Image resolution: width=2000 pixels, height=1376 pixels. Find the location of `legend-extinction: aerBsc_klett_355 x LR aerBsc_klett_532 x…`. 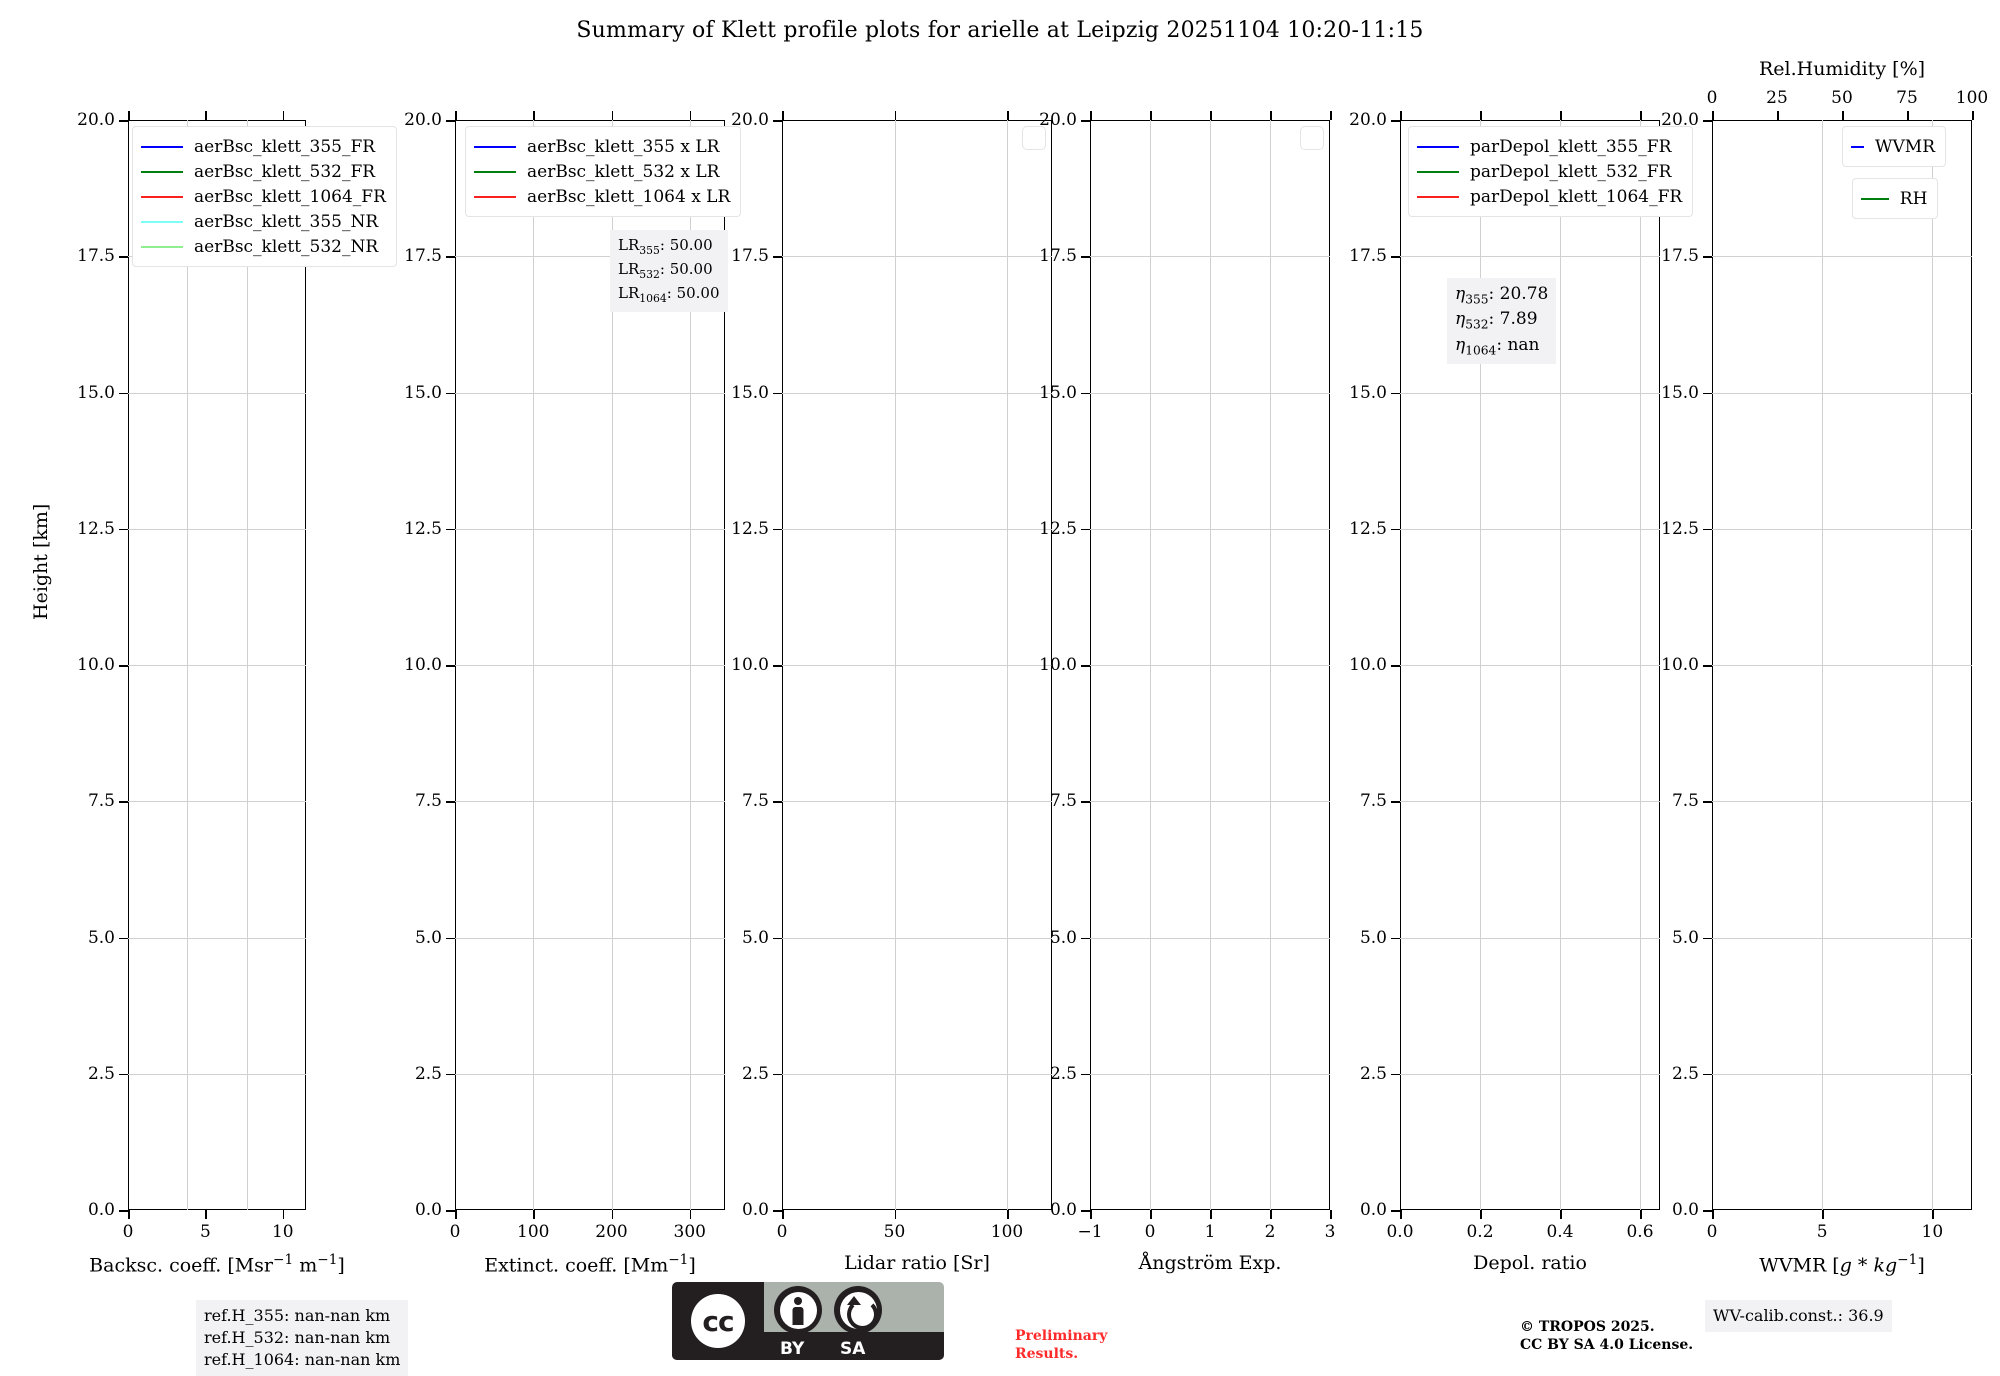

legend-extinction: aerBsc_klett_355 x LR aerBsc_klett_532 x… is located at coordinates (603, 171).